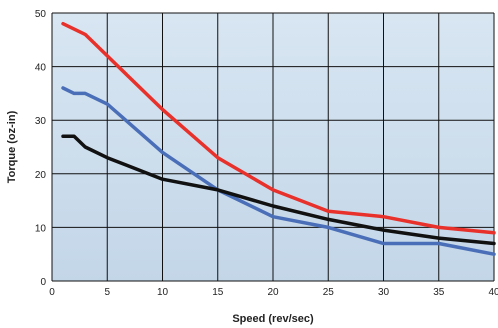  Describe the element at coordinates (329, 292) in the screenshot. I see `x-tick-label: 25` at that location.